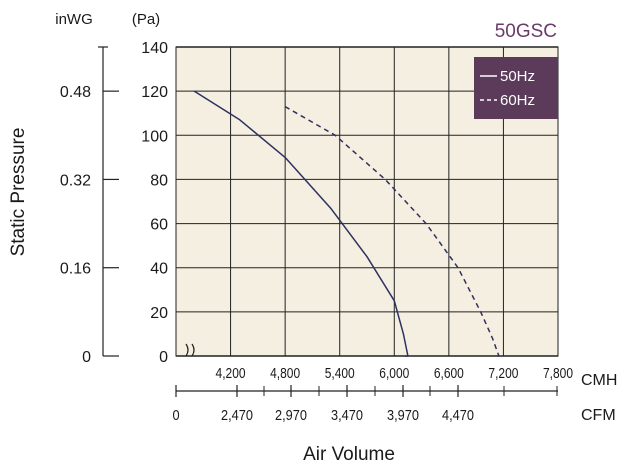 The image size is (631, 469). Describe the element at coordinates (598, 415) in the screenshot. I see `cfm-unit-label: CFM` at that location.